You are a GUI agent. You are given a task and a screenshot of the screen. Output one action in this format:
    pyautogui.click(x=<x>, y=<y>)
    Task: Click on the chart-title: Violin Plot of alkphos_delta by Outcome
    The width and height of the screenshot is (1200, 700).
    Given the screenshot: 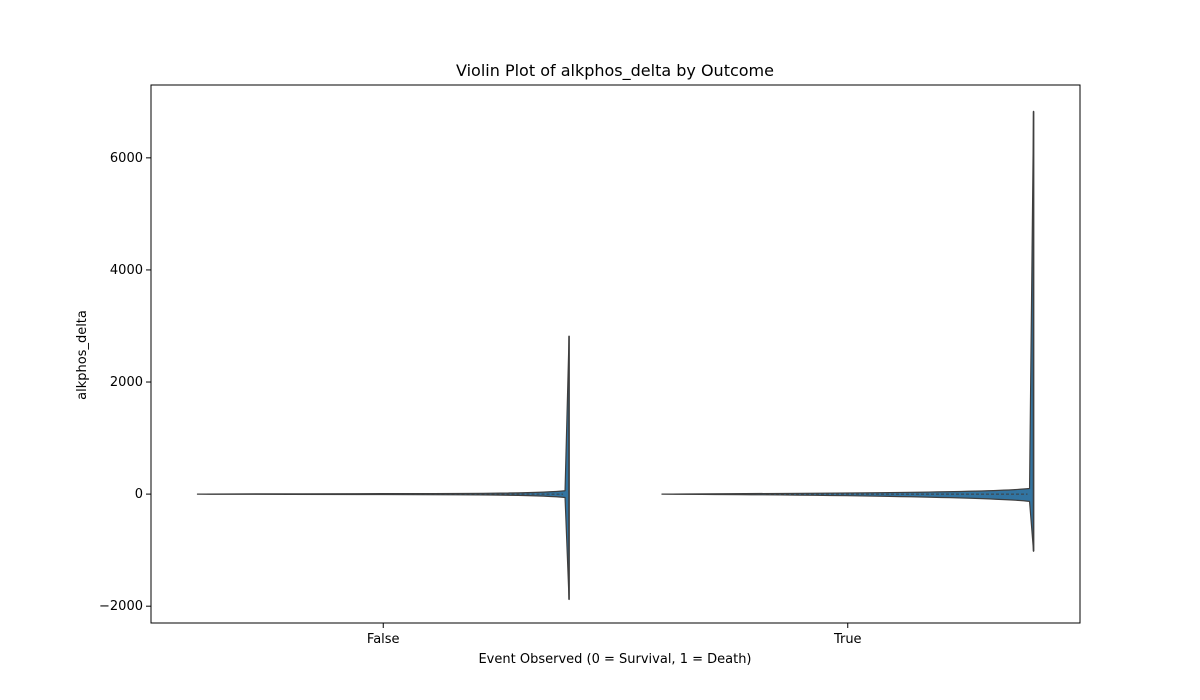 What is the action you would take?
    pyautogui.click(x=615, y=71)
    